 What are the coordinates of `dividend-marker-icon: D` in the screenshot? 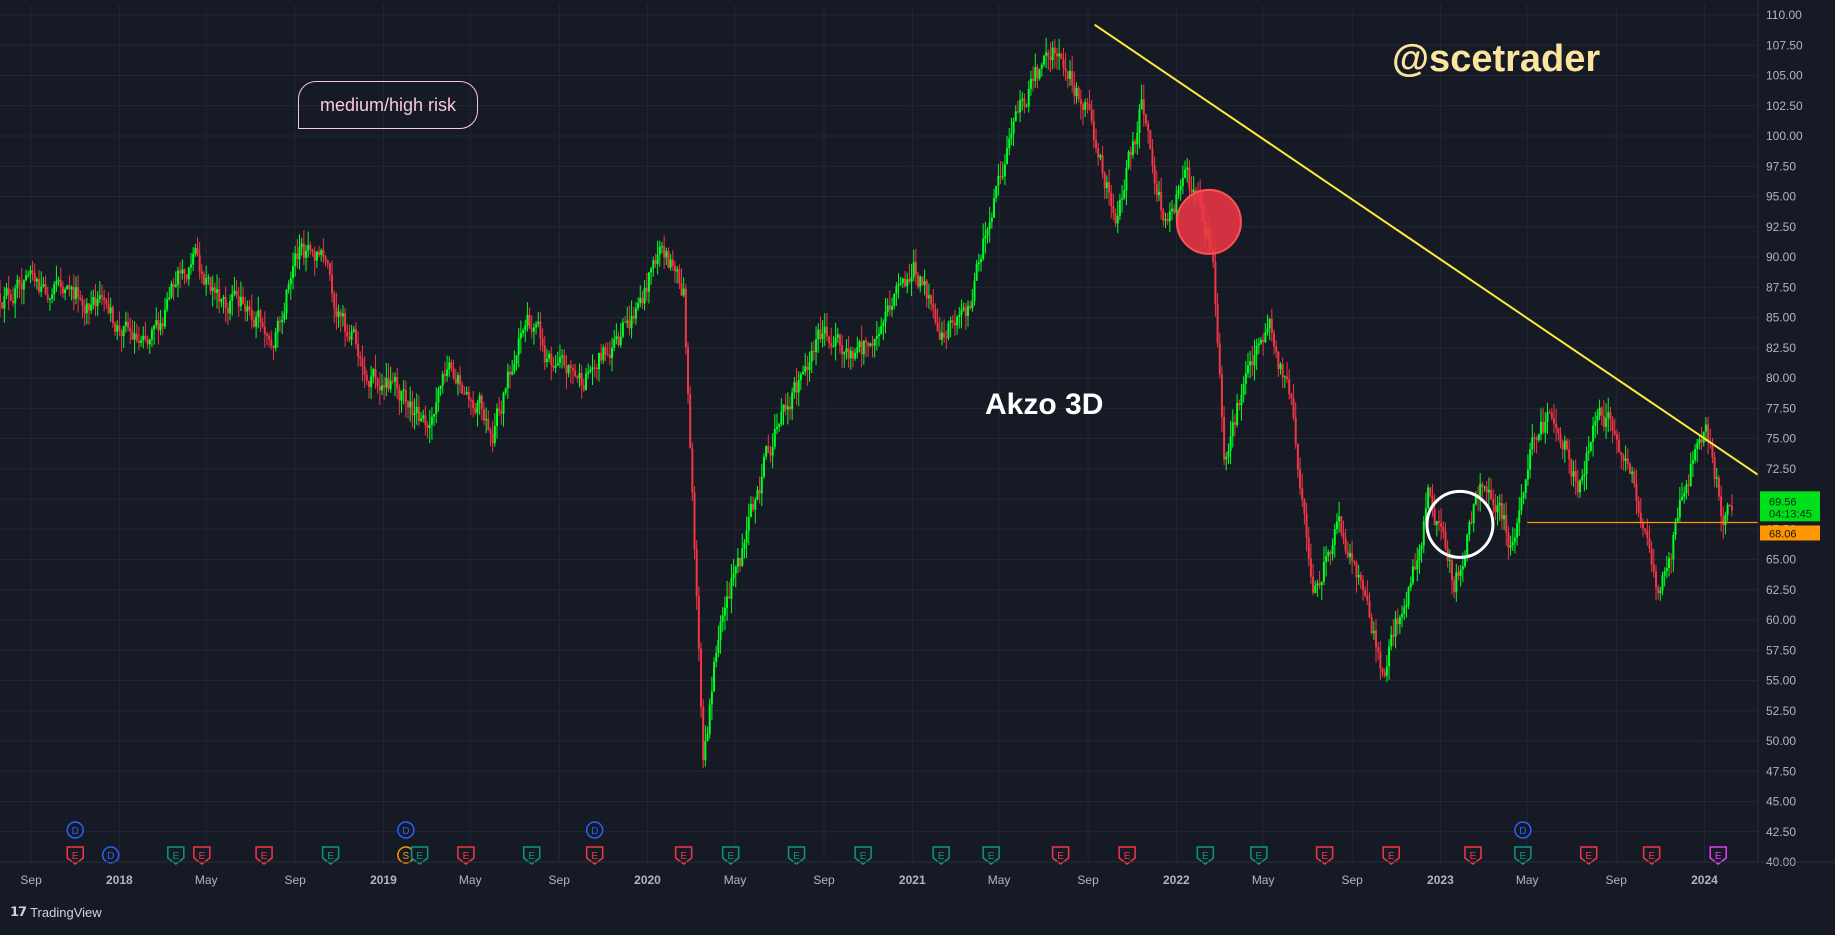 It's located at (110, 855).